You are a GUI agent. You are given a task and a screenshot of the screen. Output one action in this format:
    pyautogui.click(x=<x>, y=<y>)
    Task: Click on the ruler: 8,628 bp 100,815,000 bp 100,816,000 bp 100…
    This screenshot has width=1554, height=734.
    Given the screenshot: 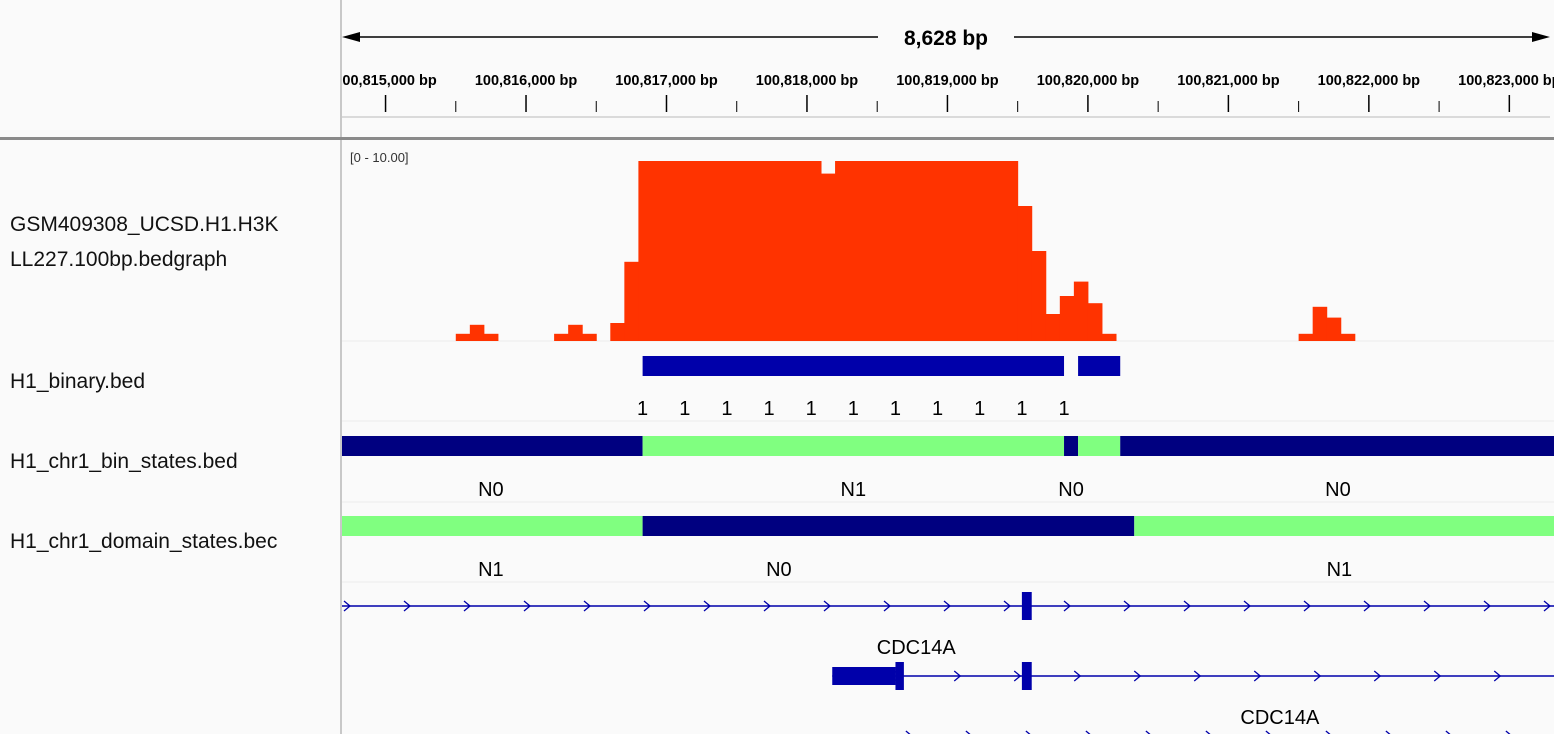 What is the action you would take?
    pyautogui.click(x=948, y=72)
    